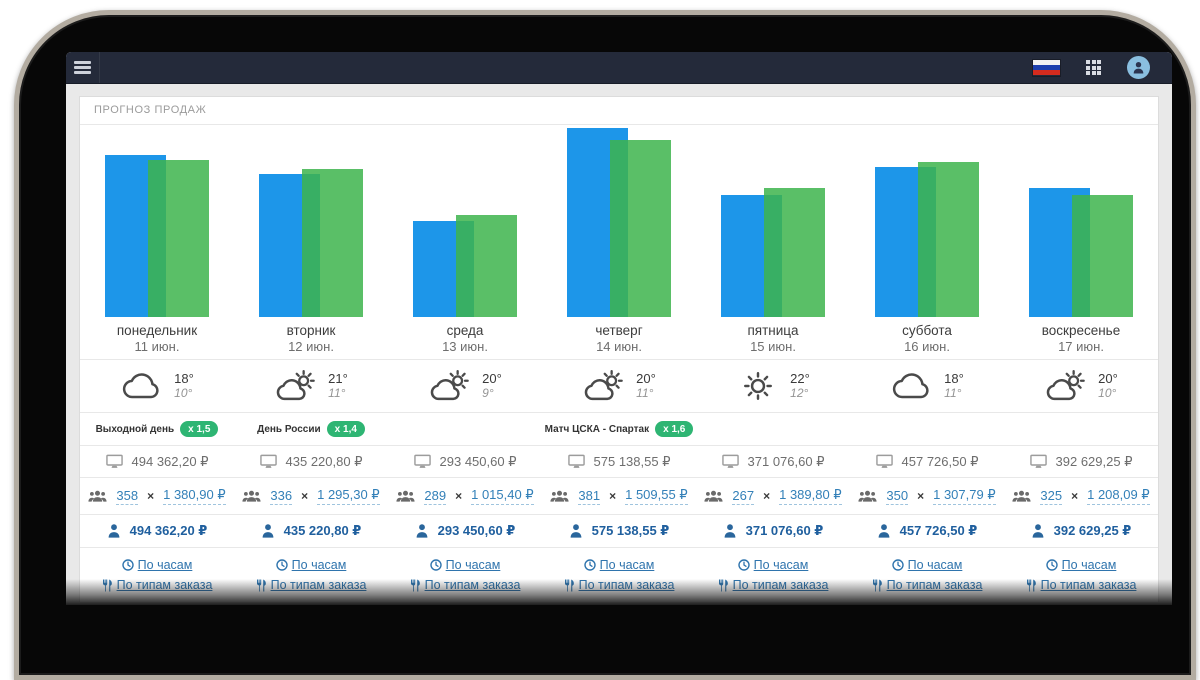 The image size is (1200, 680). I want to click on forecast-total: 371 076,60 ₽, so click(786, 461).